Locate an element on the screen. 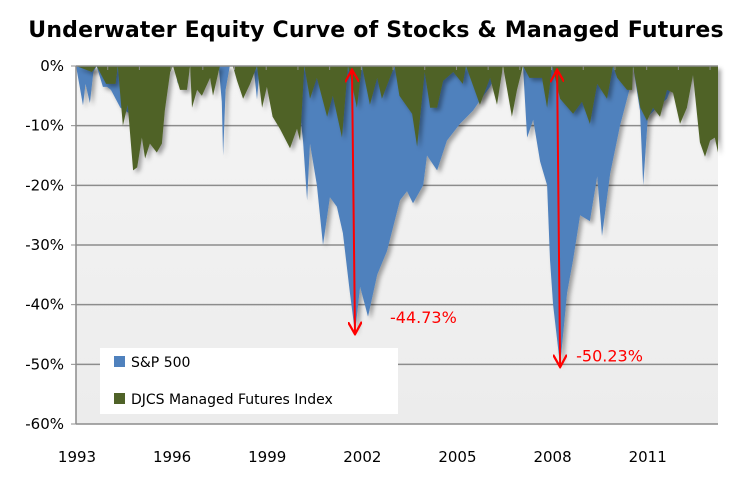 The image size is (752, 500). x-tick-label: 1993 is located at coordinates (77, 457).